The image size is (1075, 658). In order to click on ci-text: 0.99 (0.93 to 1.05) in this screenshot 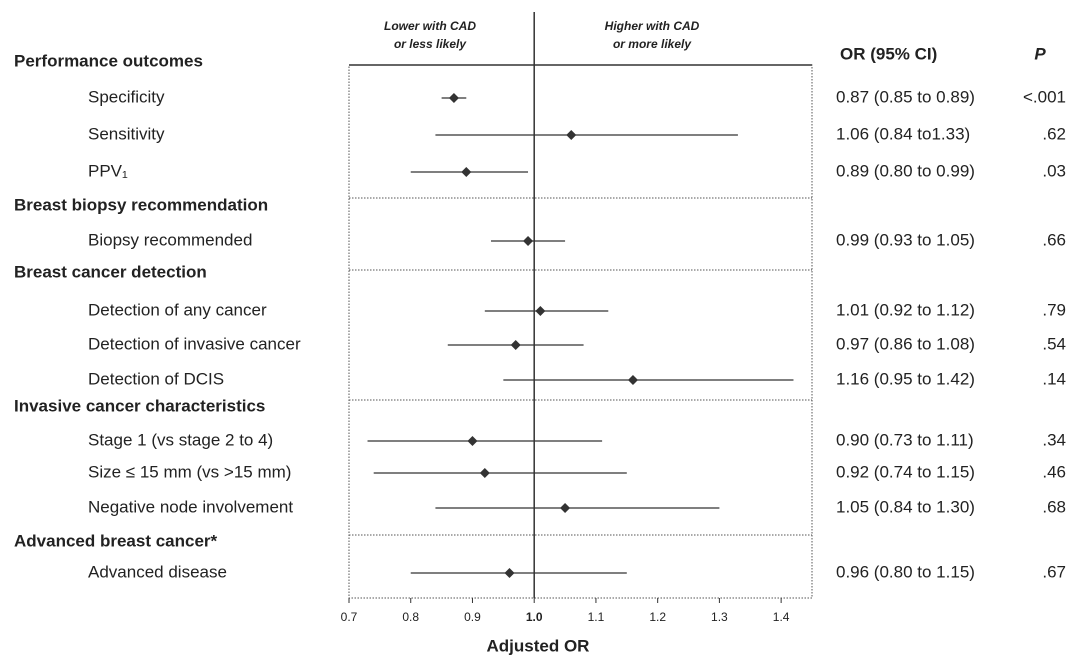, I will do `click(905, 239)`.